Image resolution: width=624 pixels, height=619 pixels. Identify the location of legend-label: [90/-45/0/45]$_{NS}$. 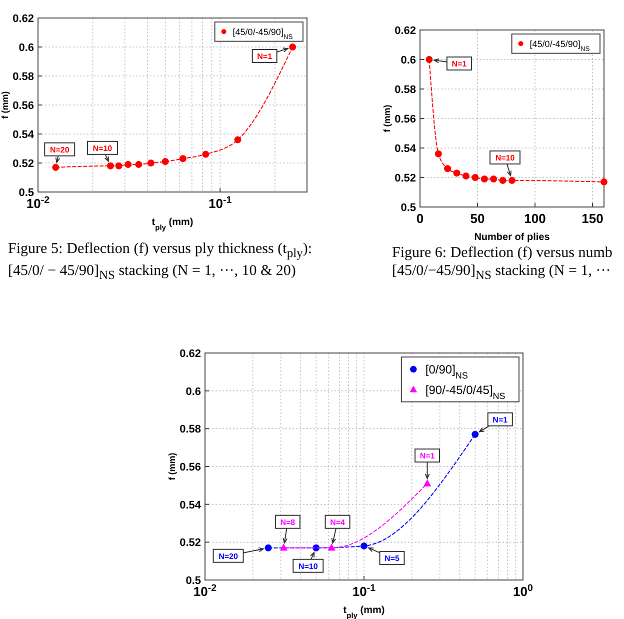
(465, 391).